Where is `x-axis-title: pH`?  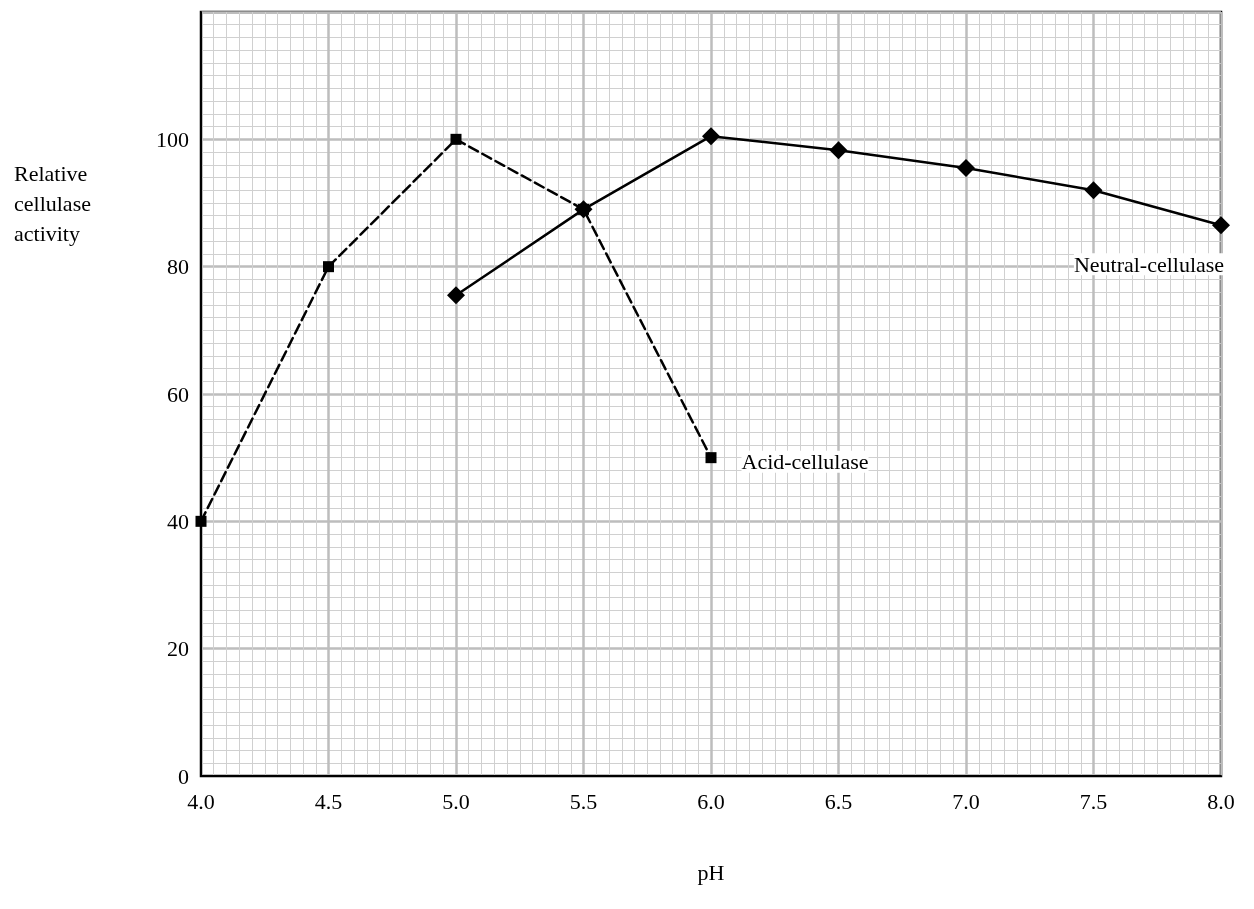
x-axis-title: pH is located at coordinates (711, 872).